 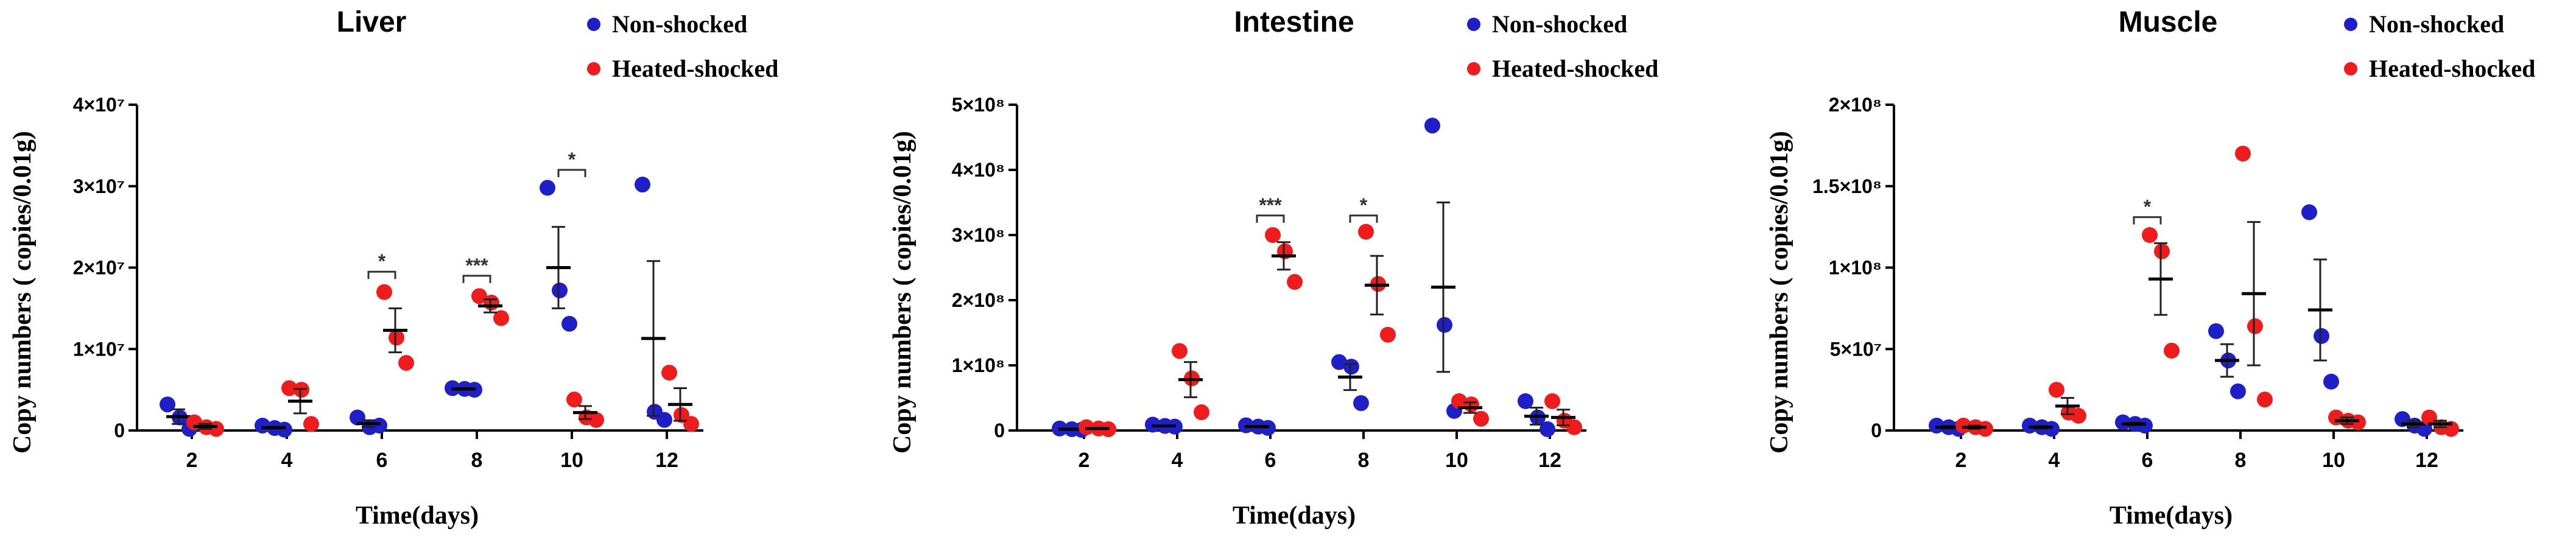 What do you see at coordinates (978, 105) in the screenshot?
I see `y-tick-label: 5×10⁸` at bounding box center [978, 105].